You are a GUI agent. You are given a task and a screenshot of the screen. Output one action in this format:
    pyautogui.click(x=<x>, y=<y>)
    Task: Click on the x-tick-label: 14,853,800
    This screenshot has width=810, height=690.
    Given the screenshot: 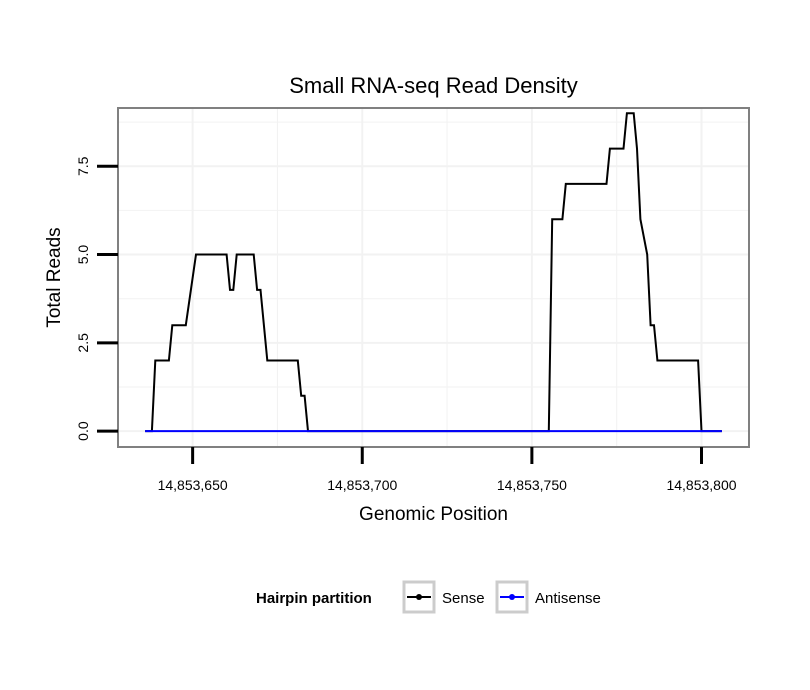 What is the action you would take?
    pyautogui.click(x=701, y=485)
    